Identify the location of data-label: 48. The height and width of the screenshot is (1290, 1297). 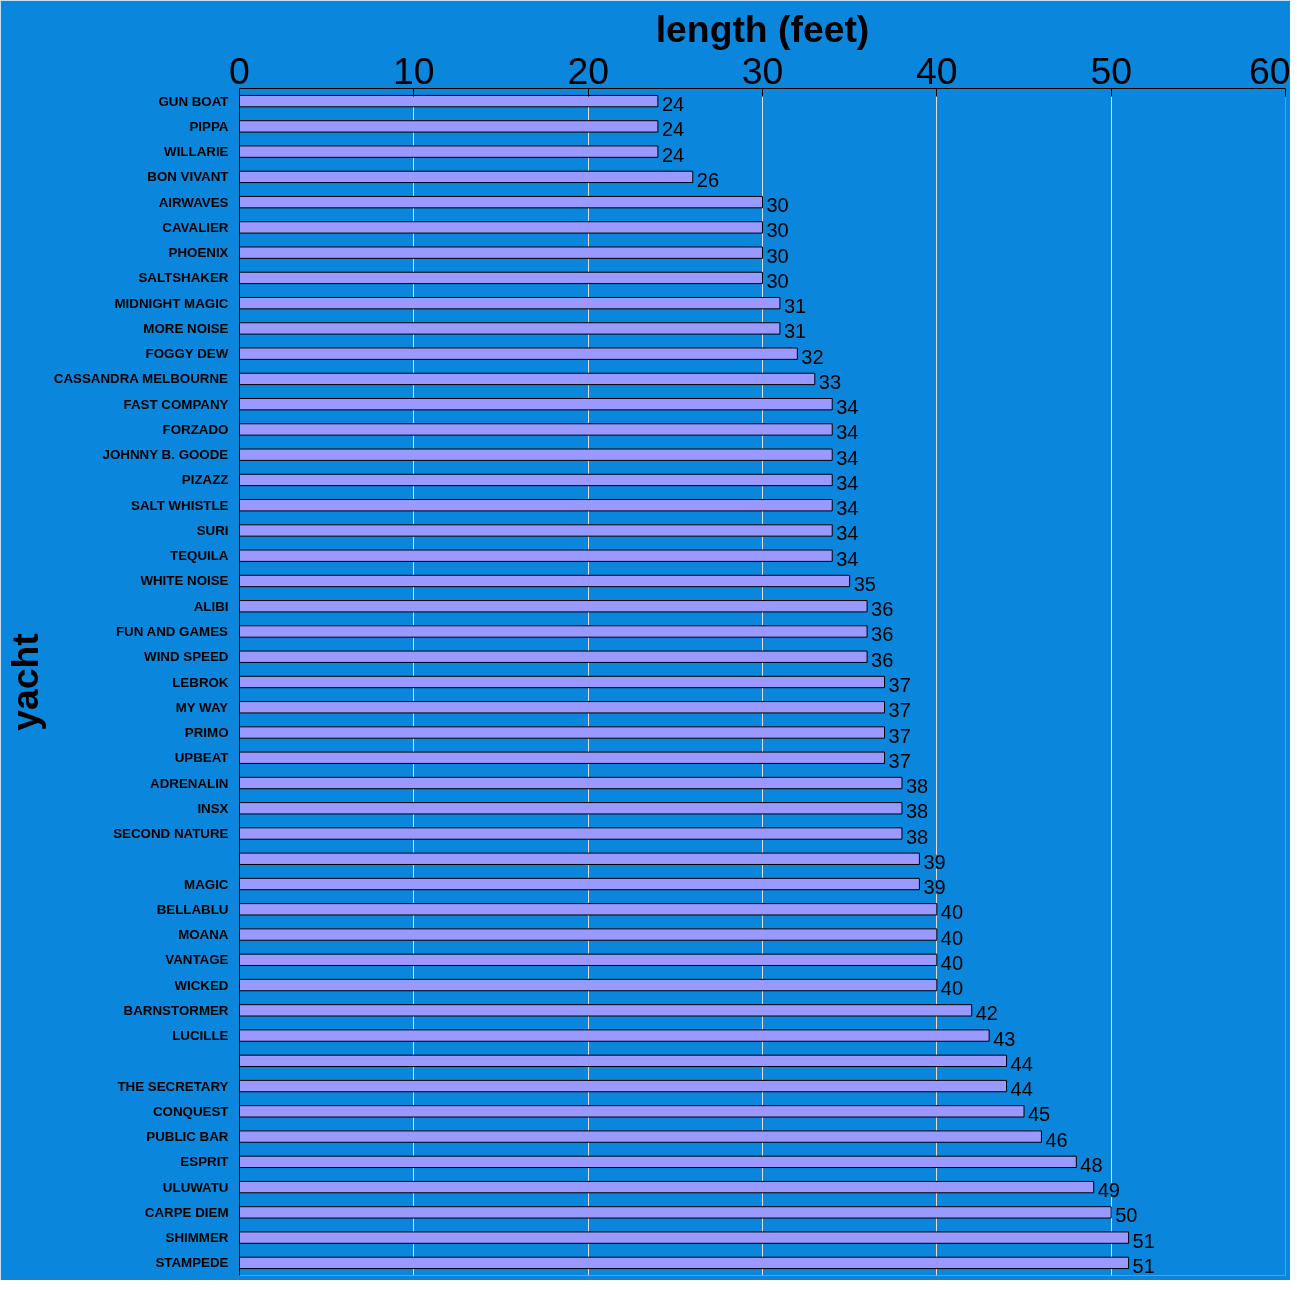
(1091, 1164).